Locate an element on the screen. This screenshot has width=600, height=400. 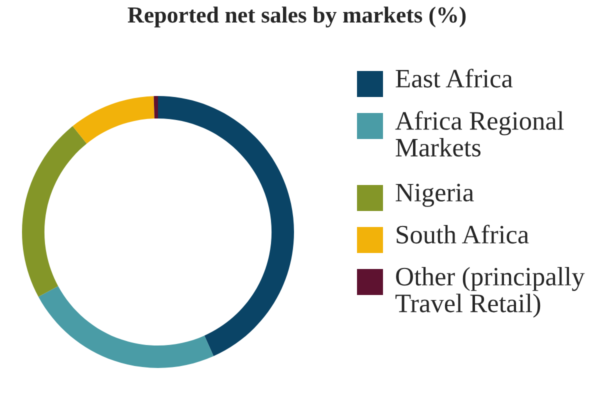
legend-label: Nigeria is located at coordinates (435, 195).